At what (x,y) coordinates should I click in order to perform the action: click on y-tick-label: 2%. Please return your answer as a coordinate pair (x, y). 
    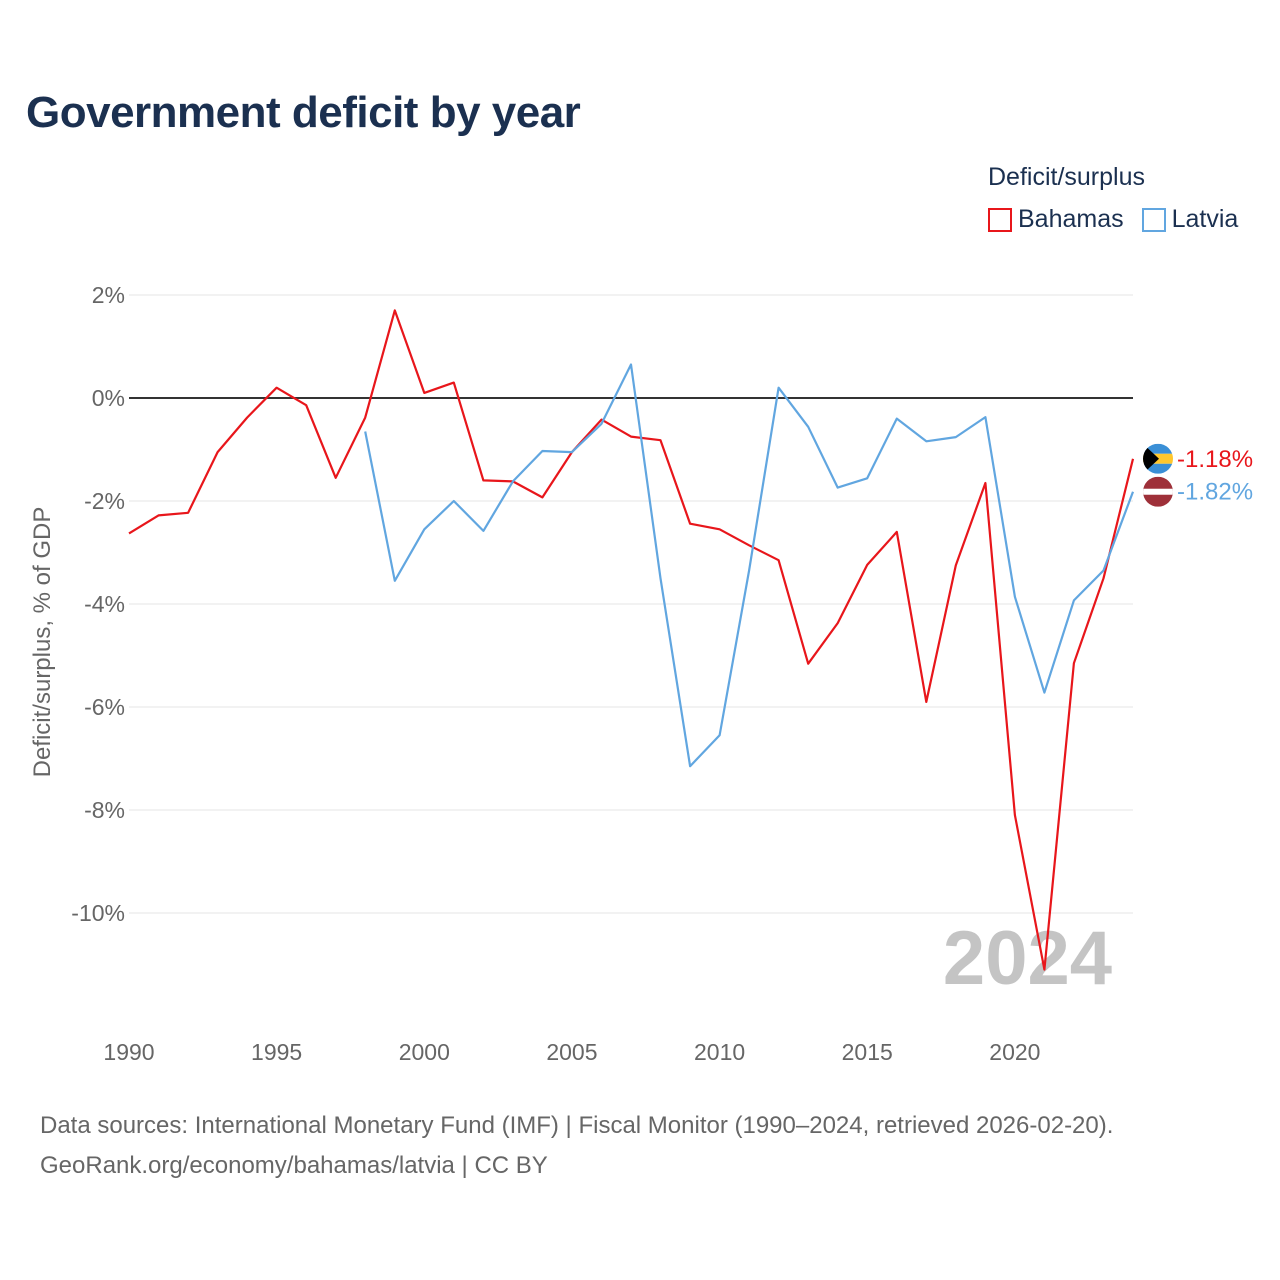
    Looking at the image, I should click on (108, 295).